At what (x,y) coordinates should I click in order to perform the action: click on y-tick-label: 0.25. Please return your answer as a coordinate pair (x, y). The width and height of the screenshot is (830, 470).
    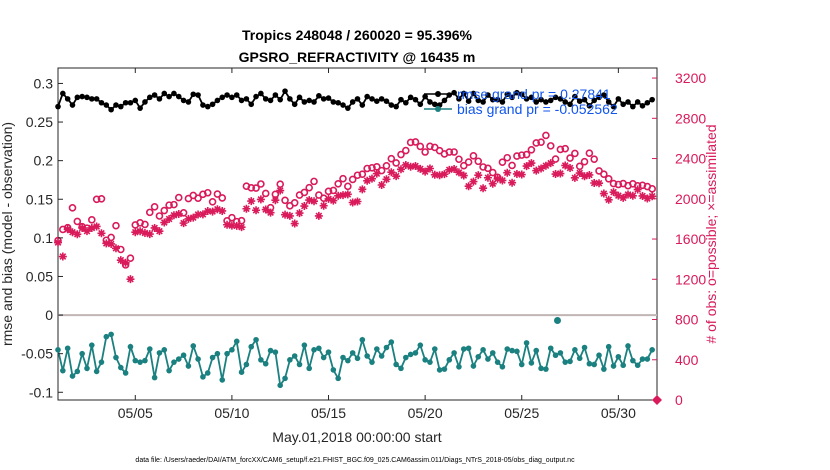
    Looking at the image, I should click on (39, 122).